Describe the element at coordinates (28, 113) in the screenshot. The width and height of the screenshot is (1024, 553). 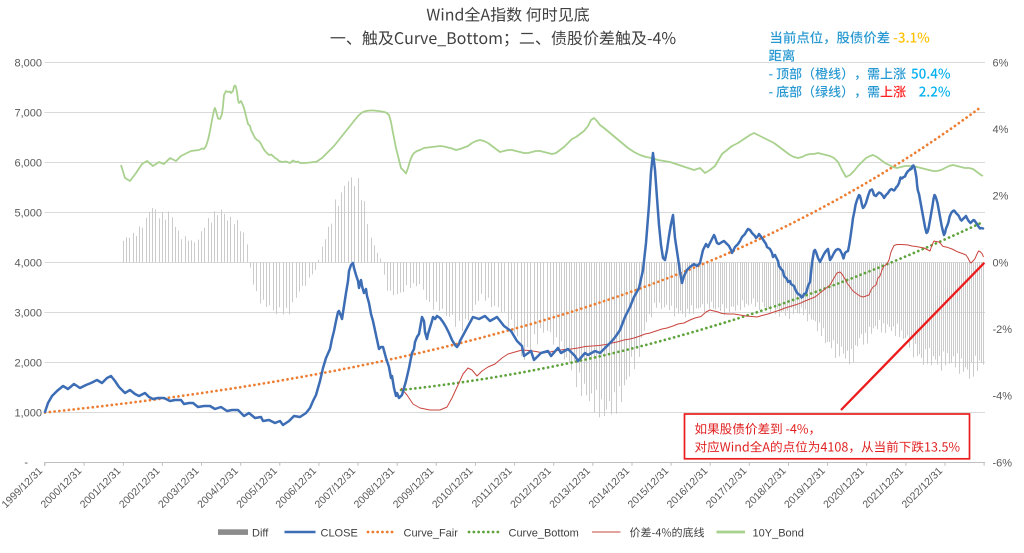
I see `svg-text: 7,000` at that location.